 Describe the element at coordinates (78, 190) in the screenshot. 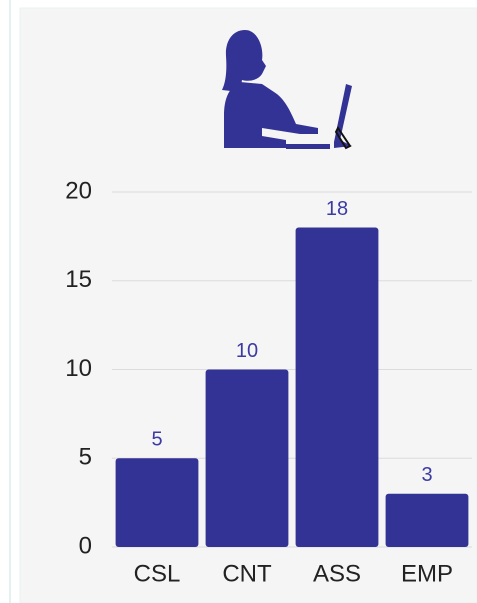

I see `y-tick-label: 20` at that location.